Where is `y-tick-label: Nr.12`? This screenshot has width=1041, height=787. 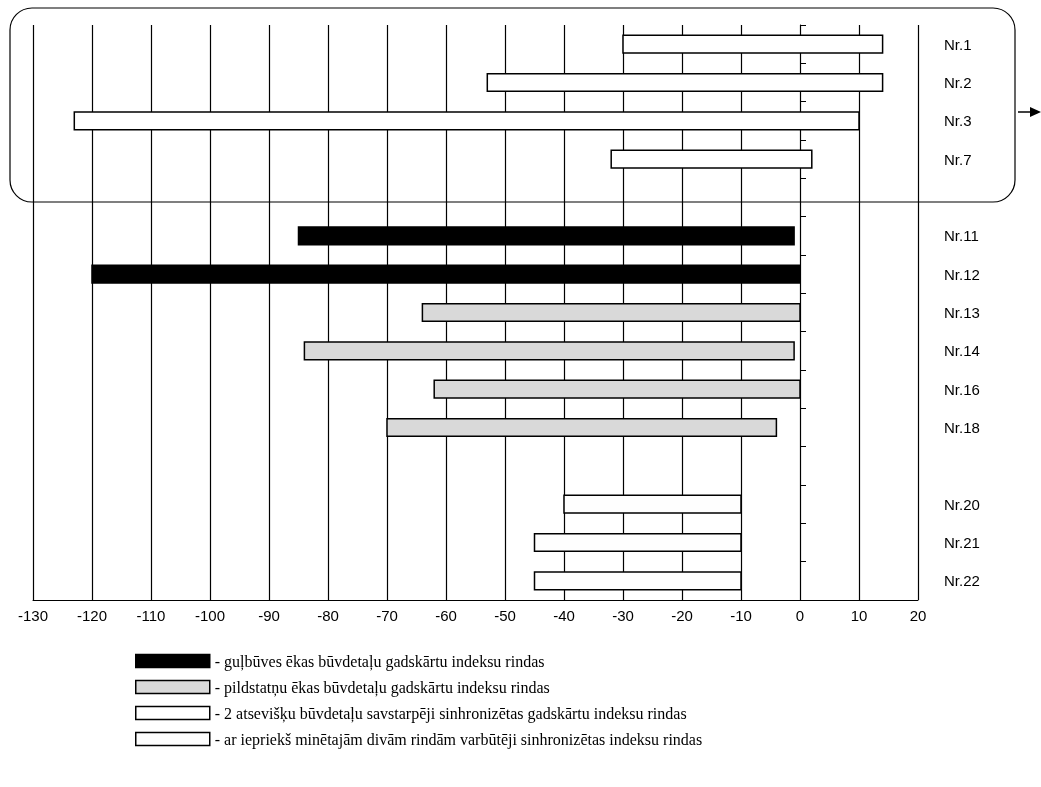
y-tick-label: Nr.12 is located at coordinates (962, 274).